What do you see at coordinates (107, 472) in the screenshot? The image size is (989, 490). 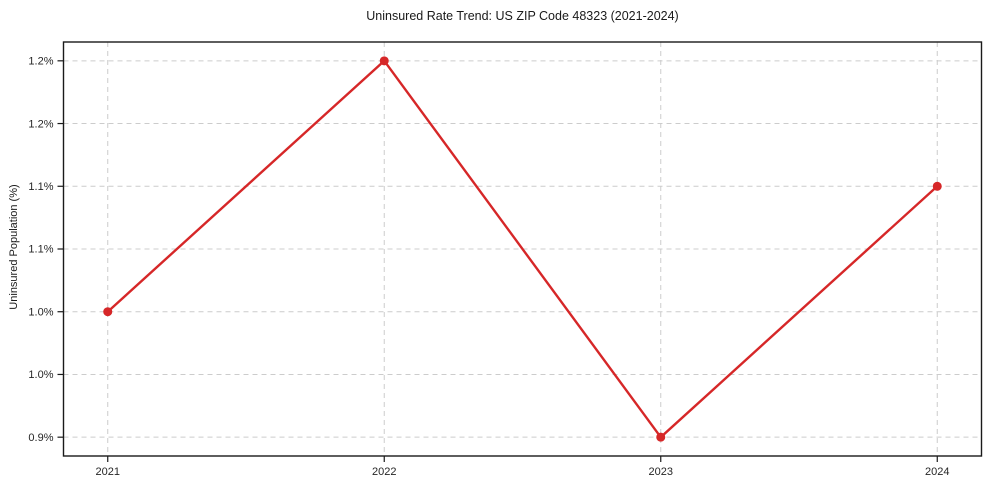 I see `x-tick-label: 2021` at bounding box center [107, 472].